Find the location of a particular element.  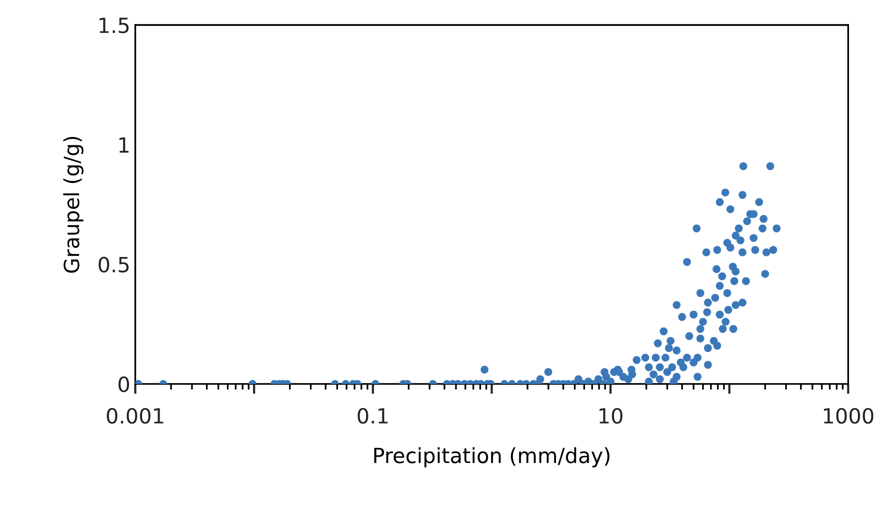

x-tick-label: 0.001 is located at coordinates (135, 416).